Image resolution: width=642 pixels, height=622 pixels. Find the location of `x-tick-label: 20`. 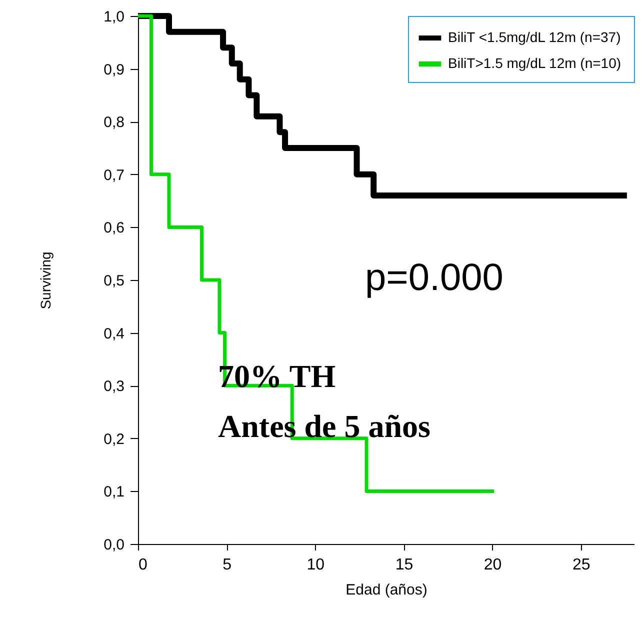

x-tick-label: 20 is located at coordinates (493, 565).